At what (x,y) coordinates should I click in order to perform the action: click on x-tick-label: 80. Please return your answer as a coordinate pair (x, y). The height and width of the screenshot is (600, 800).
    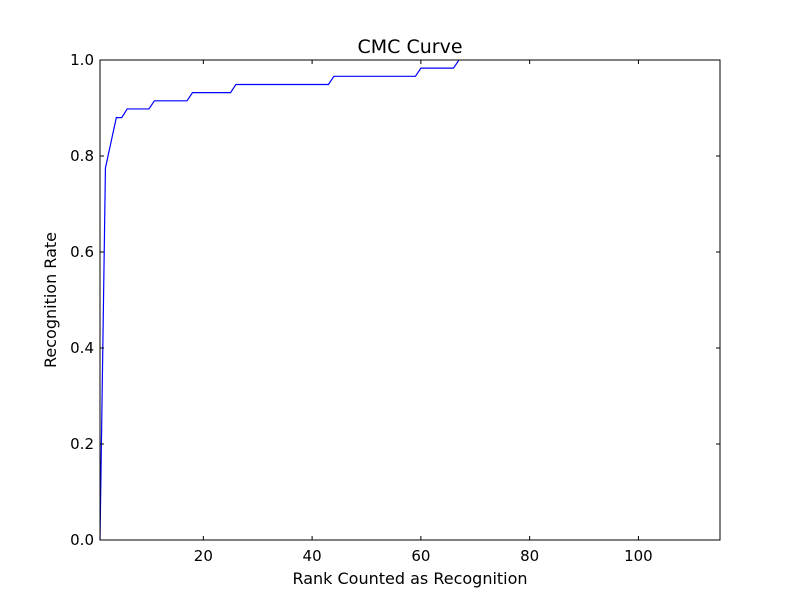
    Looking at the image, I should click on (529, 556).